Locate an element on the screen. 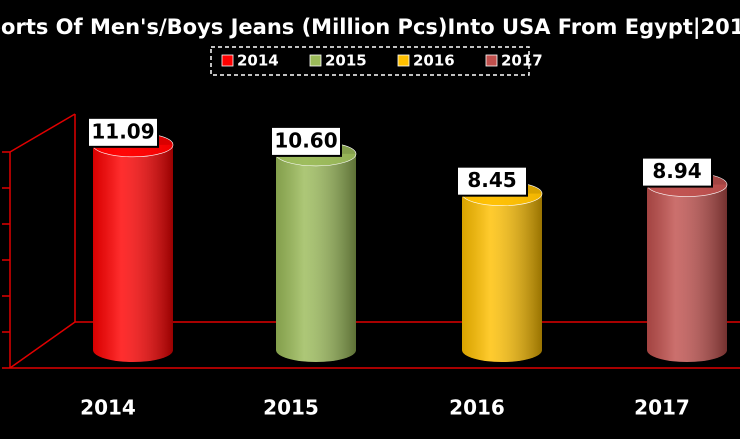 The height and width of the screenshot is (439, 740). value-label: 11.09 is located at coordinates (123, 132).